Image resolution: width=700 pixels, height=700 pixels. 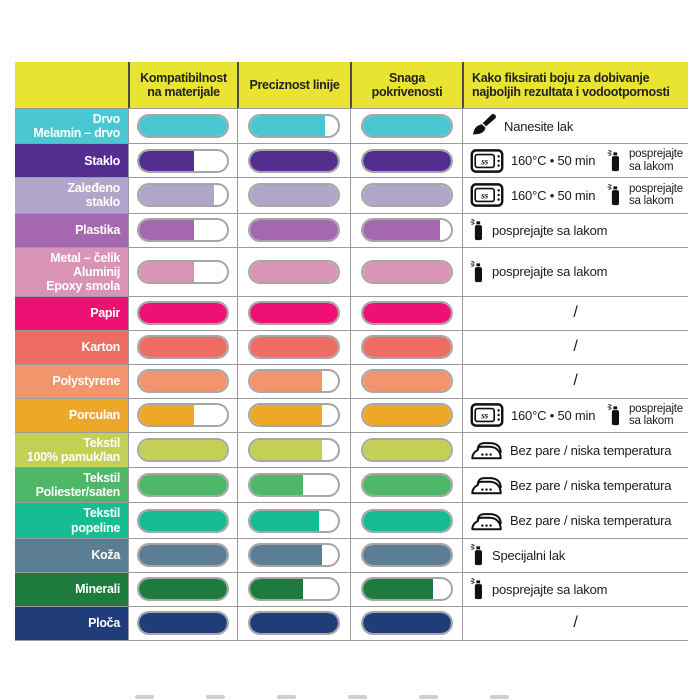 I want to click on material-label: Zaleđeno staklo, so click(x=71, y=195).